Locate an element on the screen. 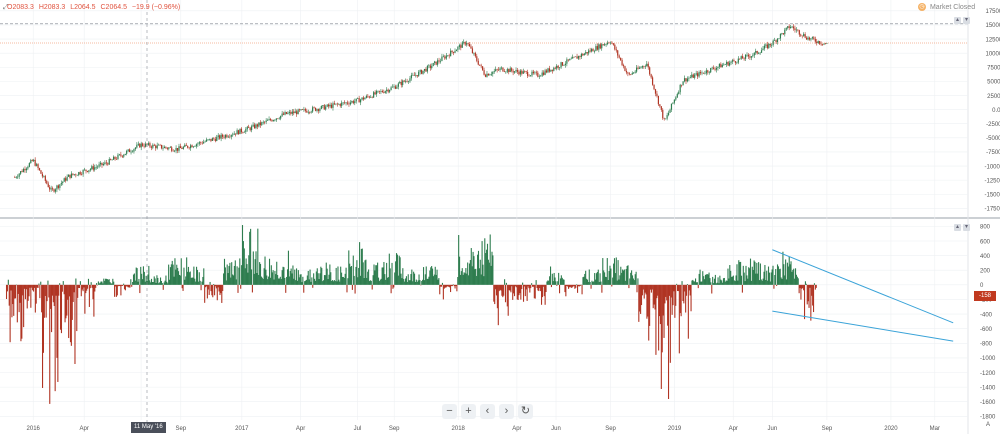  pane-down-button: ▾ is located at coordinates (966, 20).